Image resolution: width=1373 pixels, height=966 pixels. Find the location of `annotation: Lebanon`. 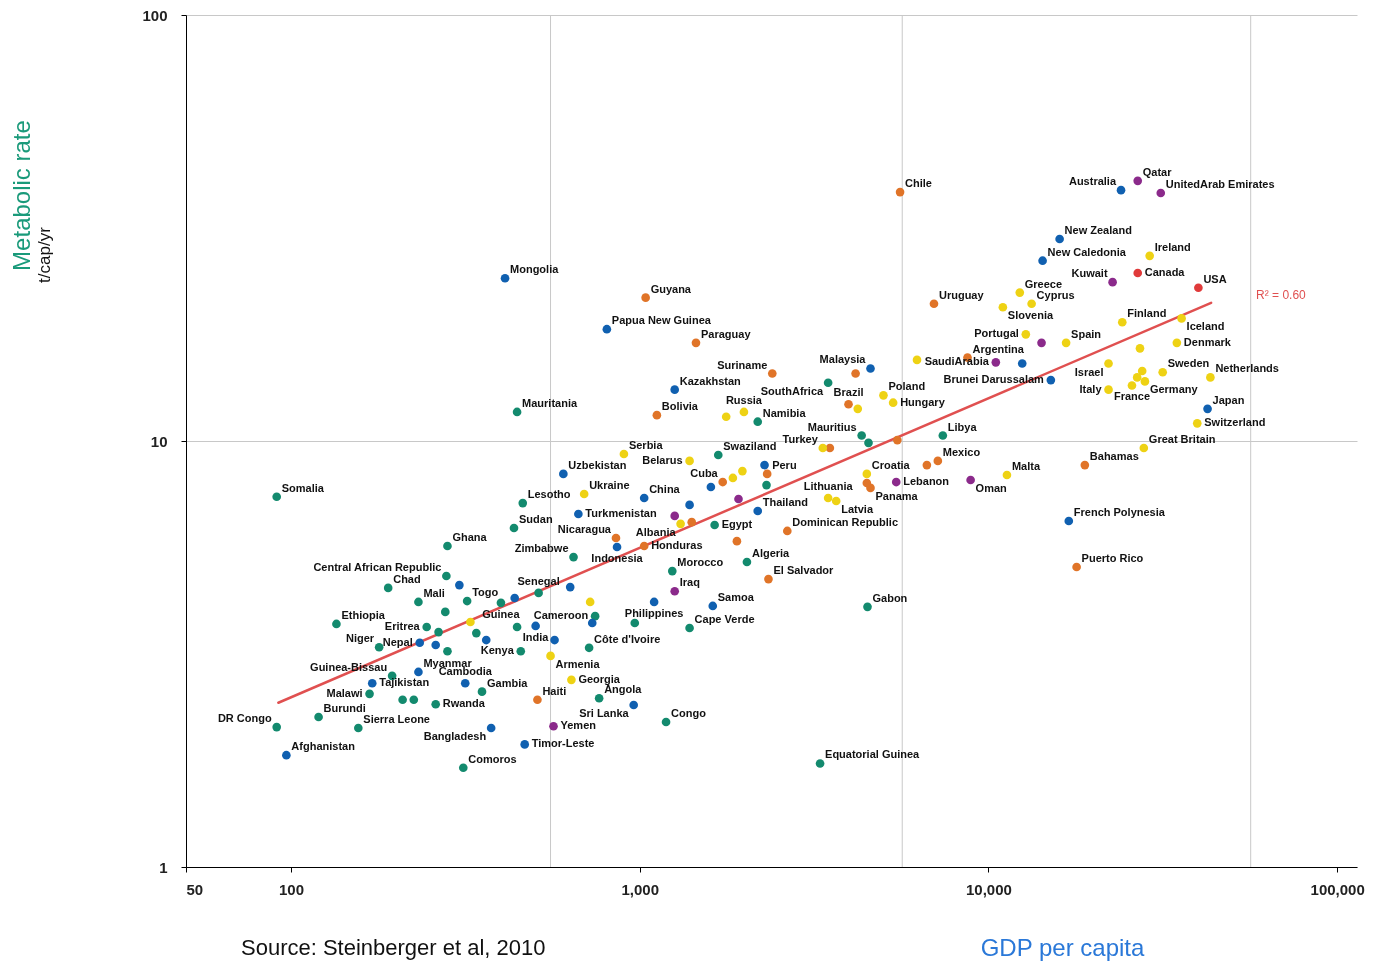

annotation: Lebanon is located at coordinates (926, 481).